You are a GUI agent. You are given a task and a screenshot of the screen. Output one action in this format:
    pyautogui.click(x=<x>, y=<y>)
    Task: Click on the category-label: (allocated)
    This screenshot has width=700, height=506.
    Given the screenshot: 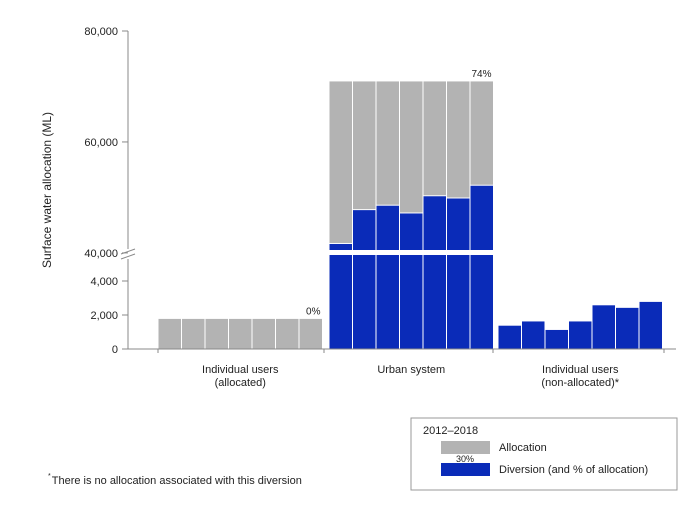 What is the action you would take?
    pyautogui.click(x=240, y=383)
    